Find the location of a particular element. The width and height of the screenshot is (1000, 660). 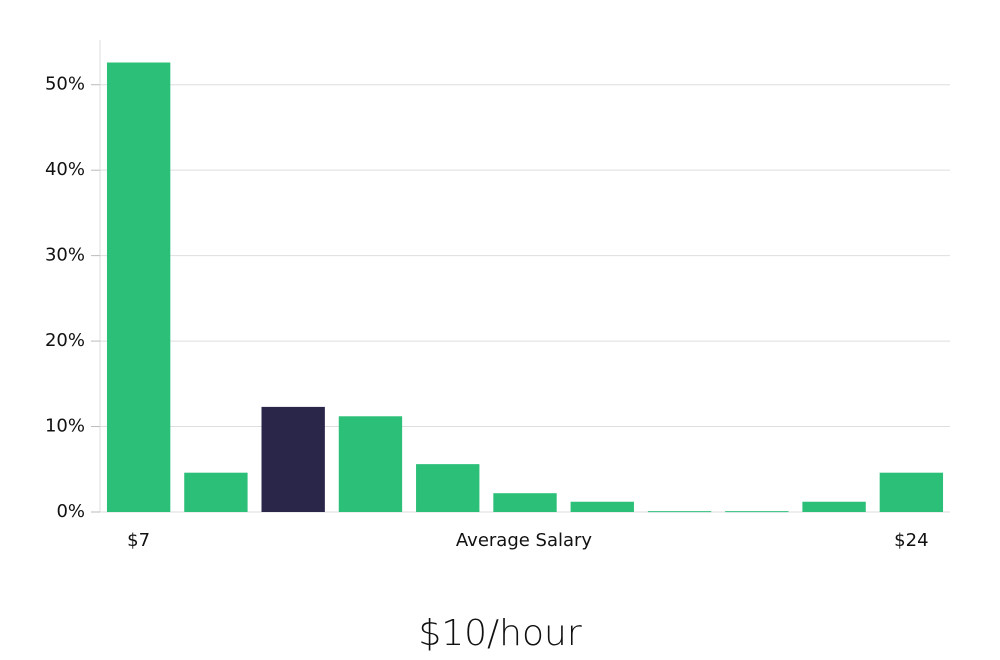

y-tick-label: 10% is located at coordinates (65, 426).